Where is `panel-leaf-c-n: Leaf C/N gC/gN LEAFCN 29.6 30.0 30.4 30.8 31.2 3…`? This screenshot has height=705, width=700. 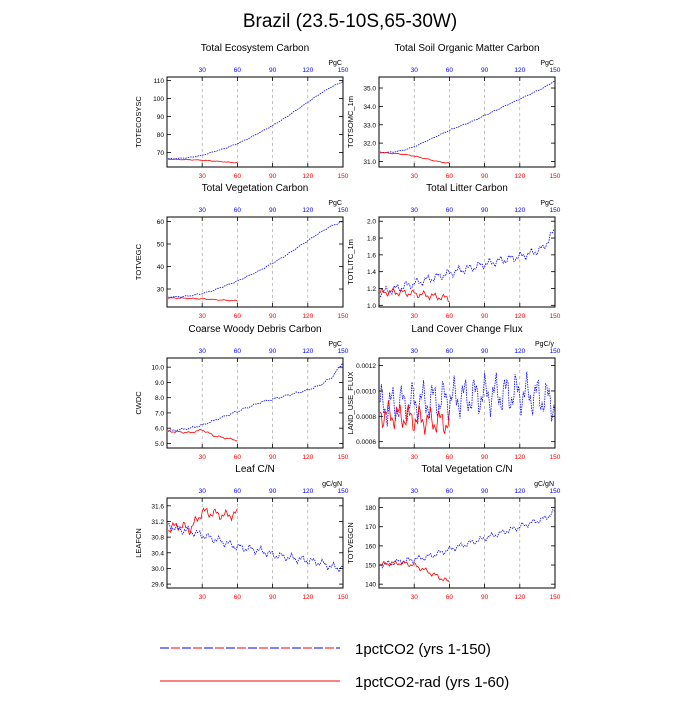
panel-leaf-c-n: Leaf C/N gC/gN LEAFCN 29.6 30.0 30.4 30.8 31.2 3… is located at coordinates (241, 532).